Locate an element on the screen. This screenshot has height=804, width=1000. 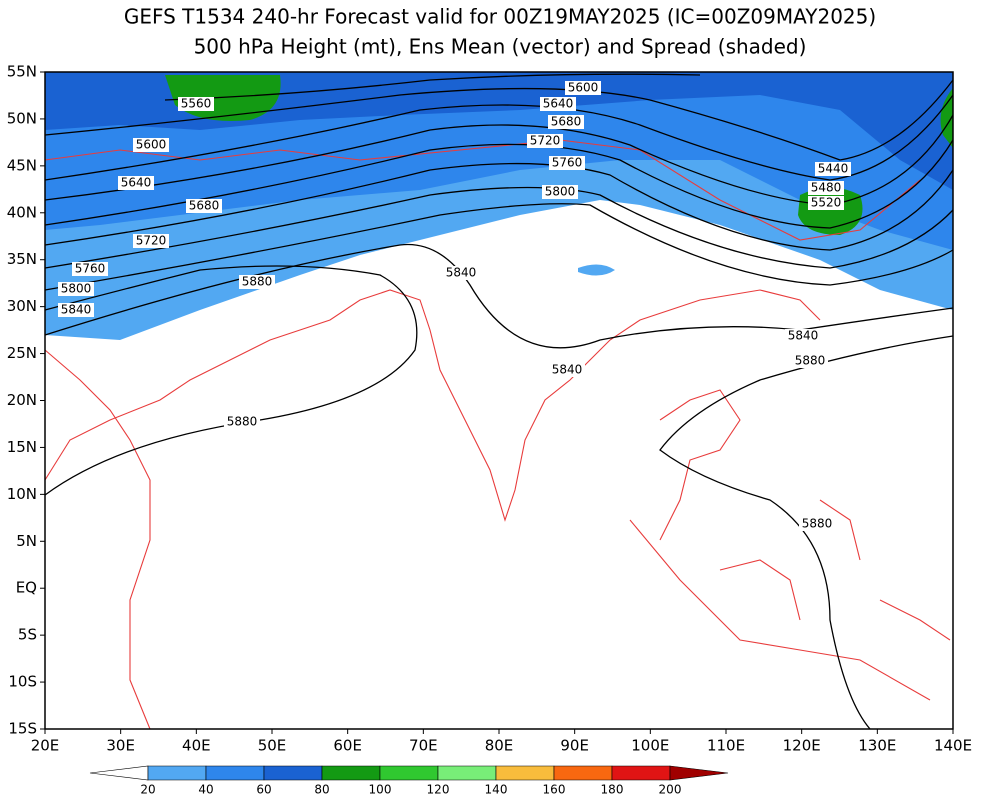
contour-label: 5440 is located at coordinates (833, 169).